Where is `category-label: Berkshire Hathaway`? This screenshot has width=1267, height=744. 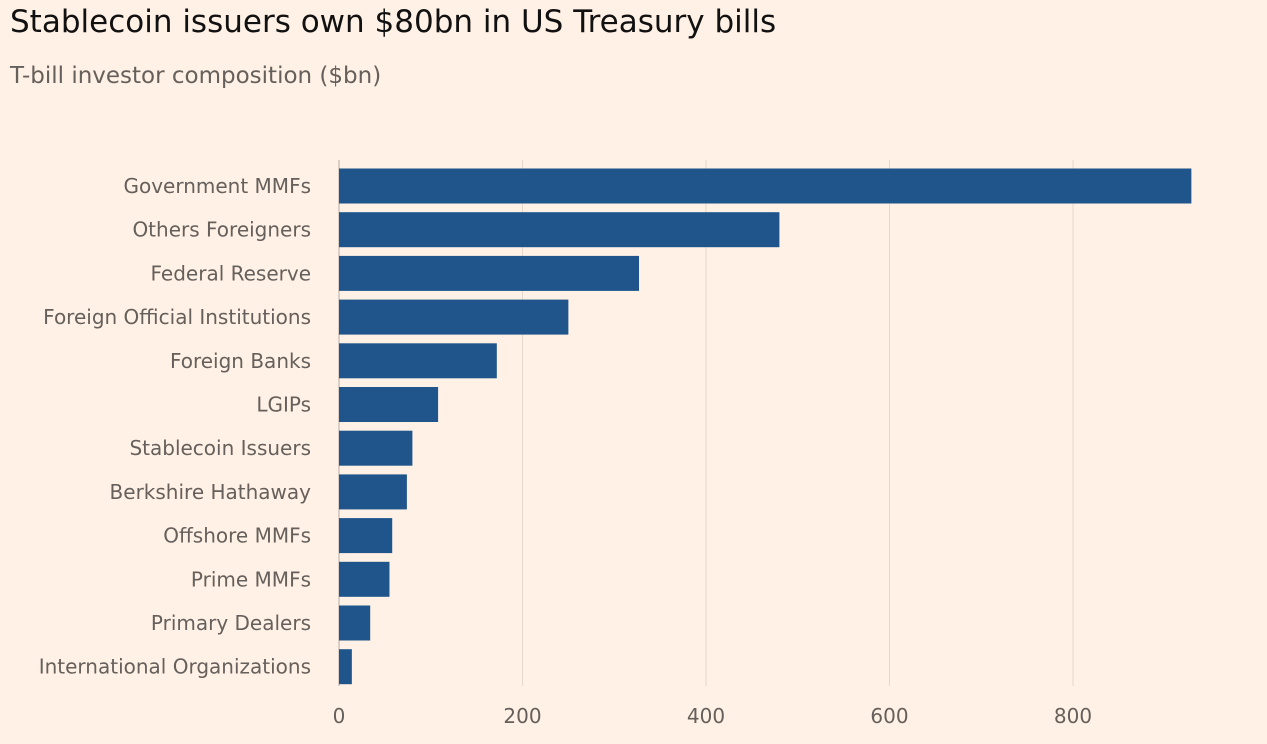
category-label: Berkshire Hathaway is located at coordinates (211, 492).